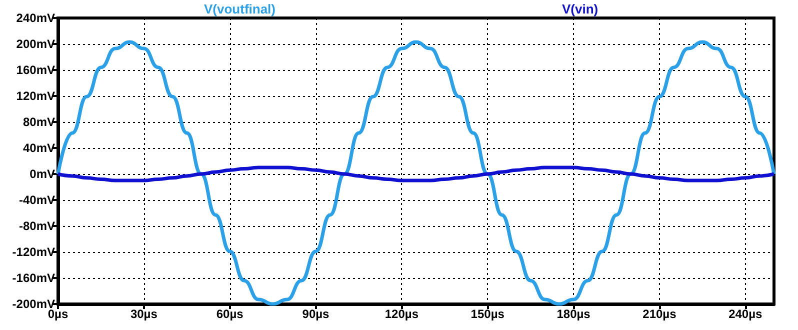 The width and height of the screenshot is (798, 330). What do you see at coordinates (745, 314) in the screenshot?
I see `x-tick-label: 240µs` at bounding box center [745, 314].